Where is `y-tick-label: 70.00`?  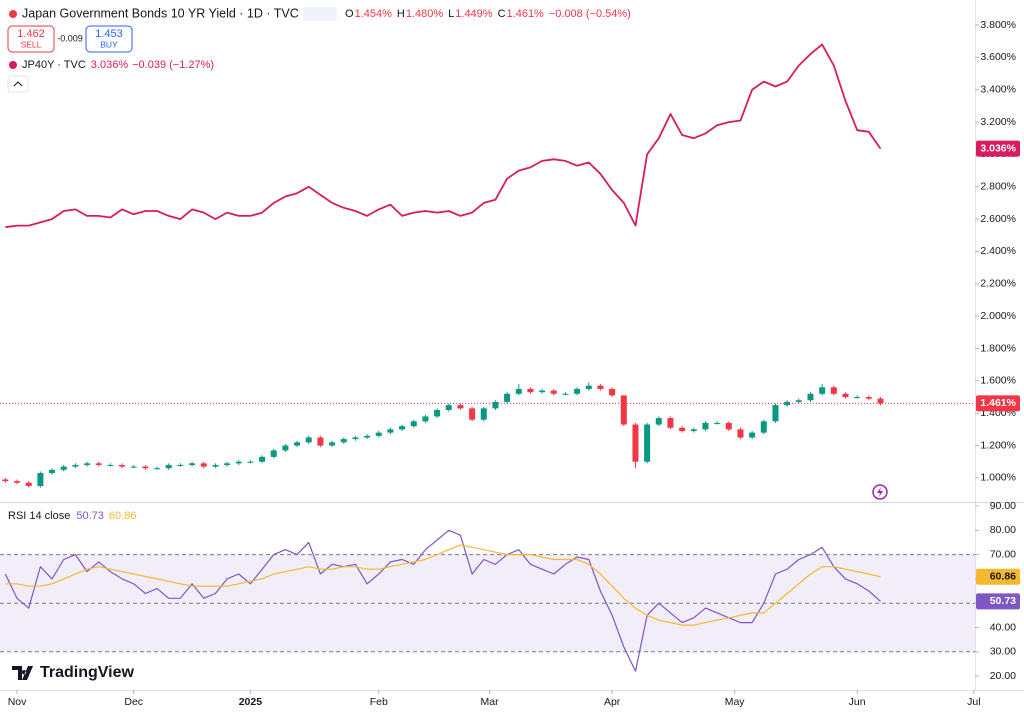 y-tick-label: 70.00 is located at coordinates (1003, 554).